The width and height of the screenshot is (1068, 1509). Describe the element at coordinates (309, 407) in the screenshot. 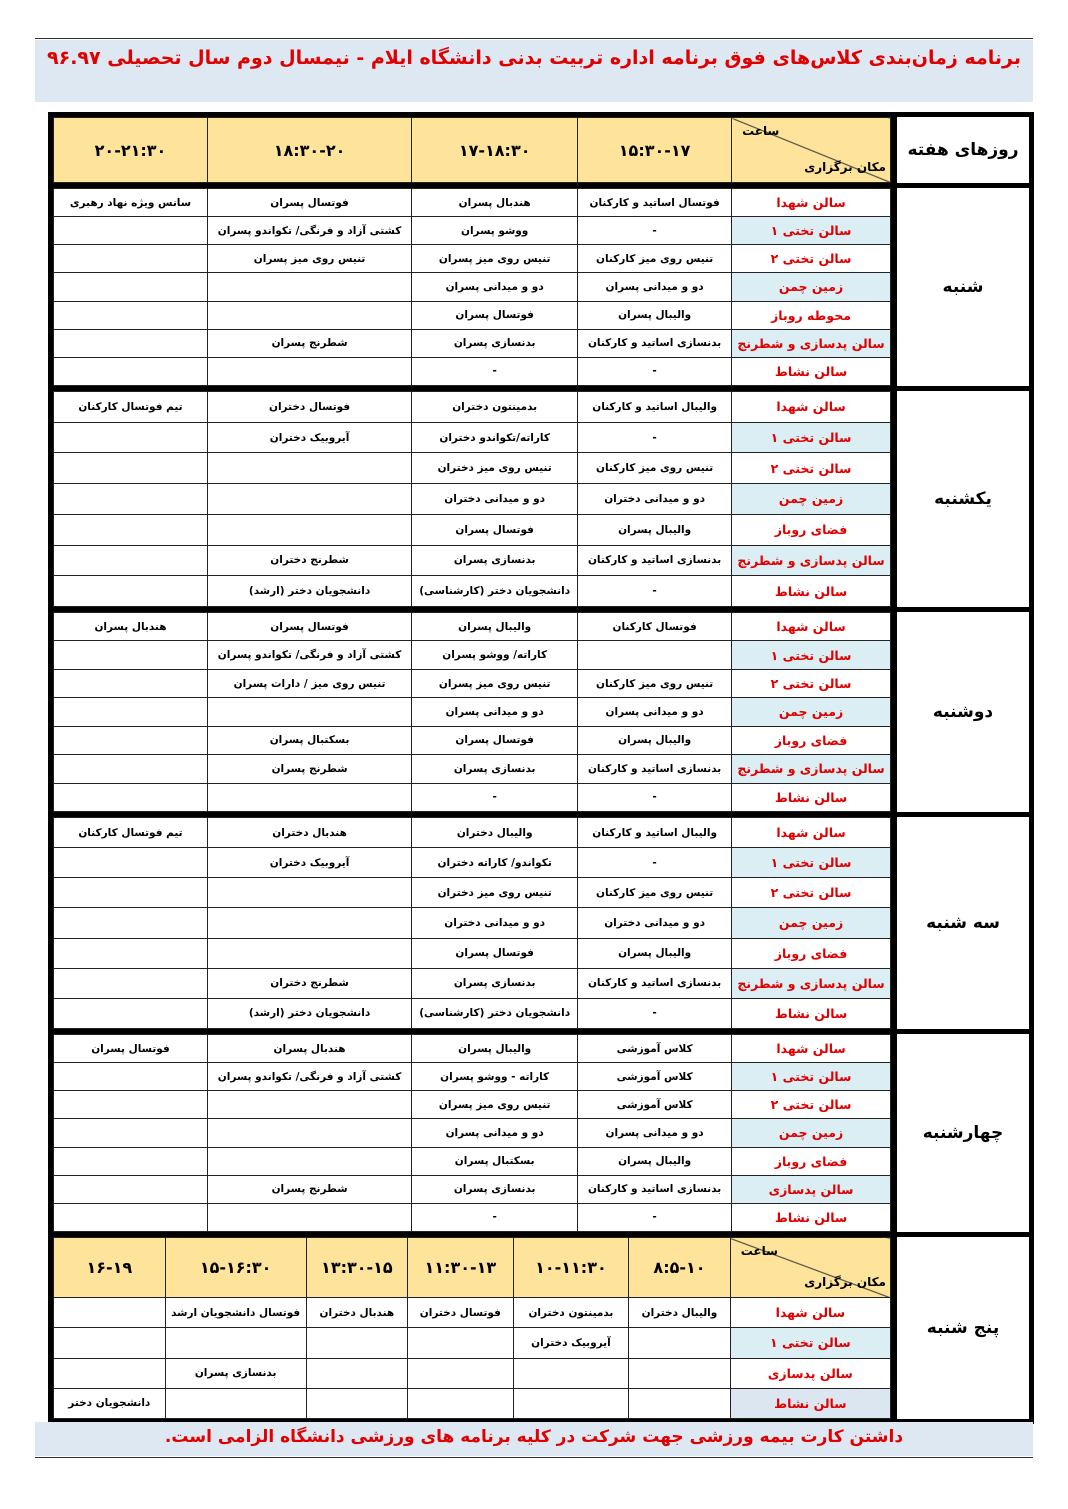

I see `class-cell: فوتسال دختران` at that location.